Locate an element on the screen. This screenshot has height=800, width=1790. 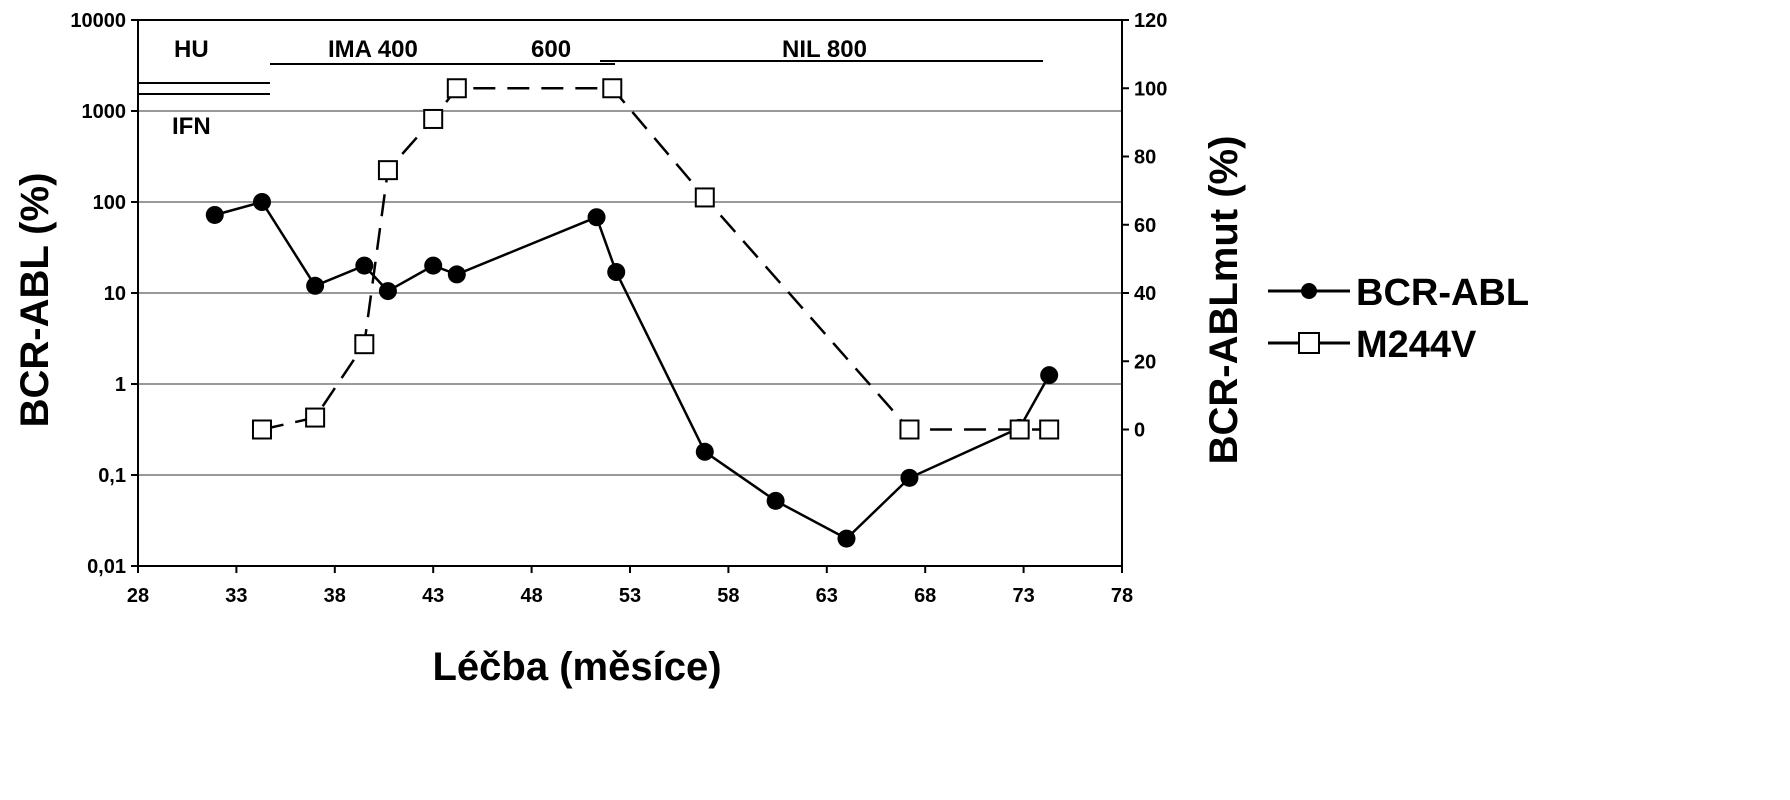
annotation-nil-800: NIL 800 is located at coordinates (824, 49).